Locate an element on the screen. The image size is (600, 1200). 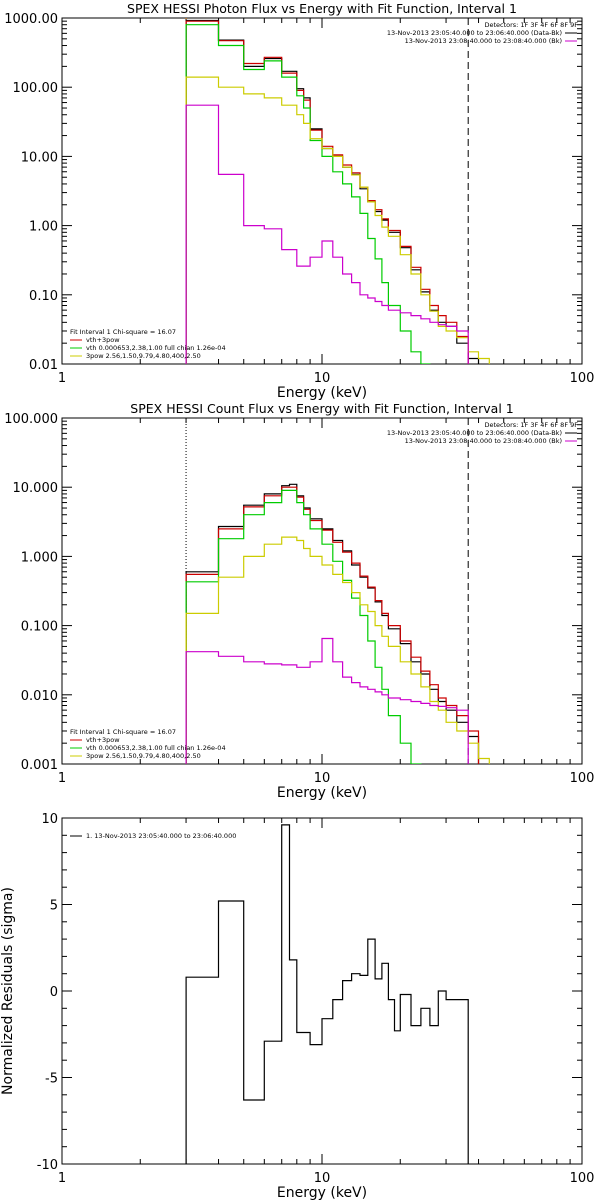
y-tick-label: 0.10 is located at coordinates (43, 296).